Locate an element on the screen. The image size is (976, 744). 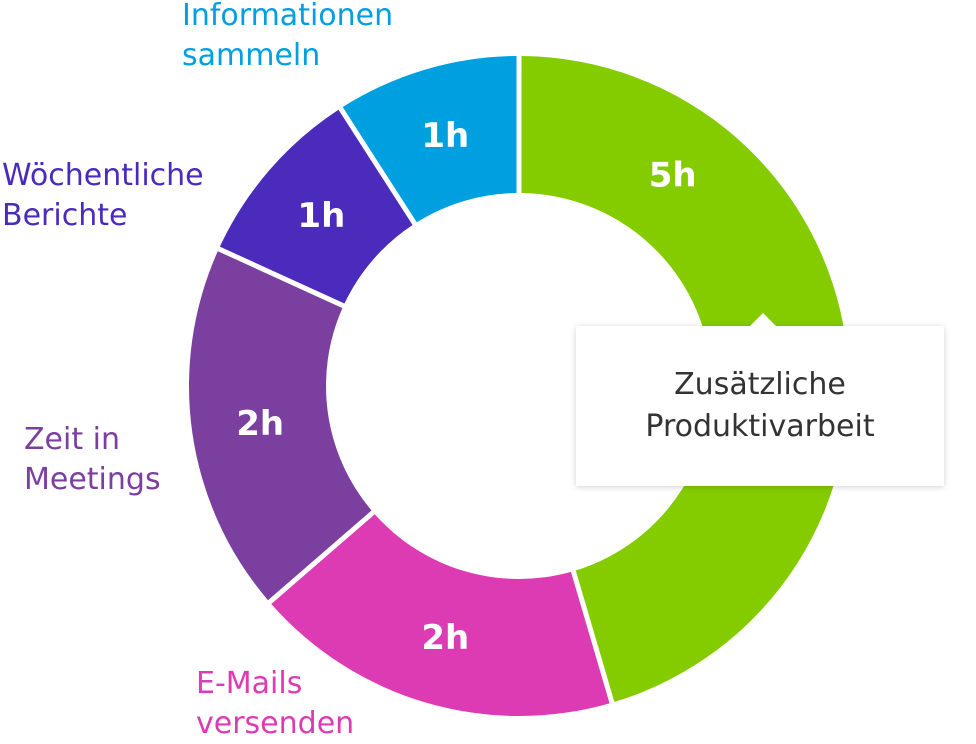
category-label-line: Meetings is located at coordinates (92, 479).